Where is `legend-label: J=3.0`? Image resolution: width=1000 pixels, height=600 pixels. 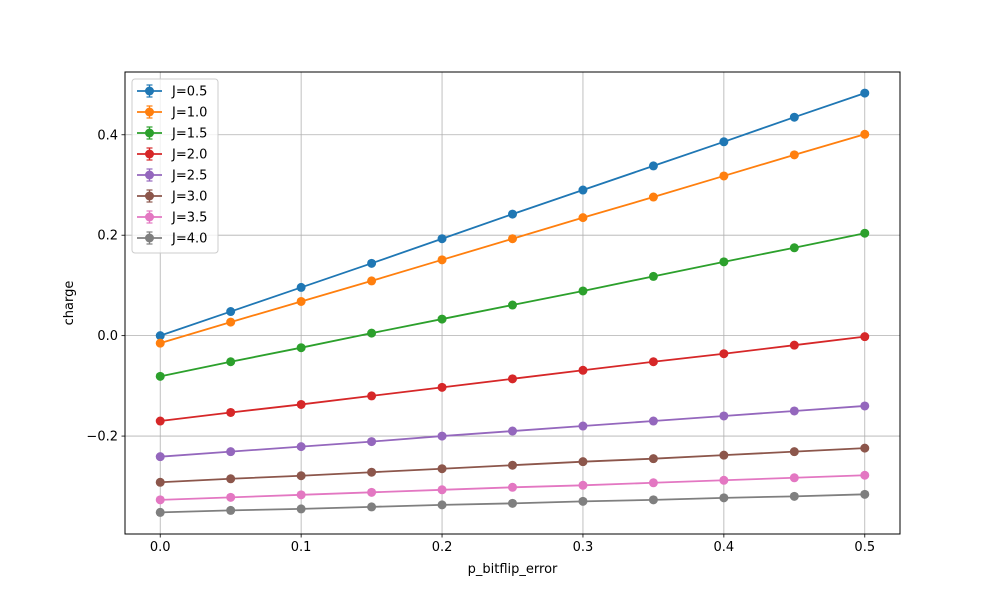
legend-label: J=3.0 is located at coordinates (189, 197).